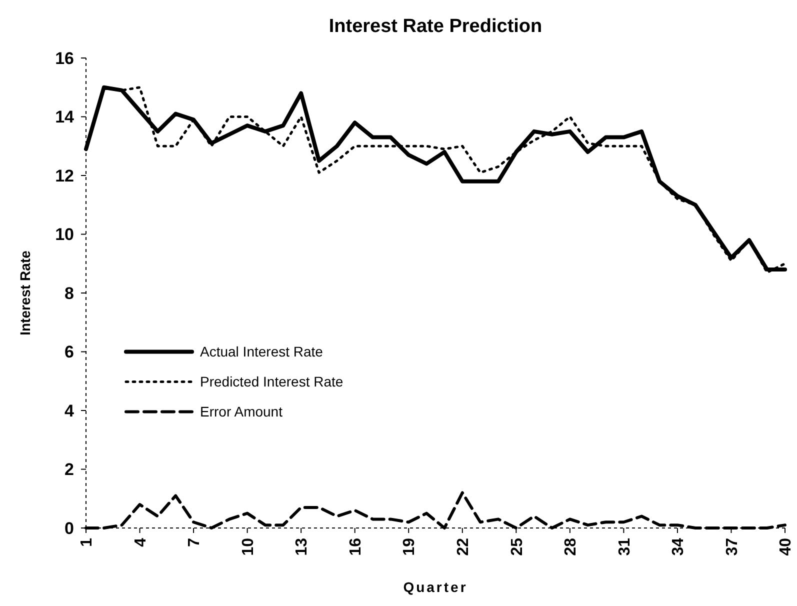  I want to click on x-tick-label: 34, so click(679, 547).